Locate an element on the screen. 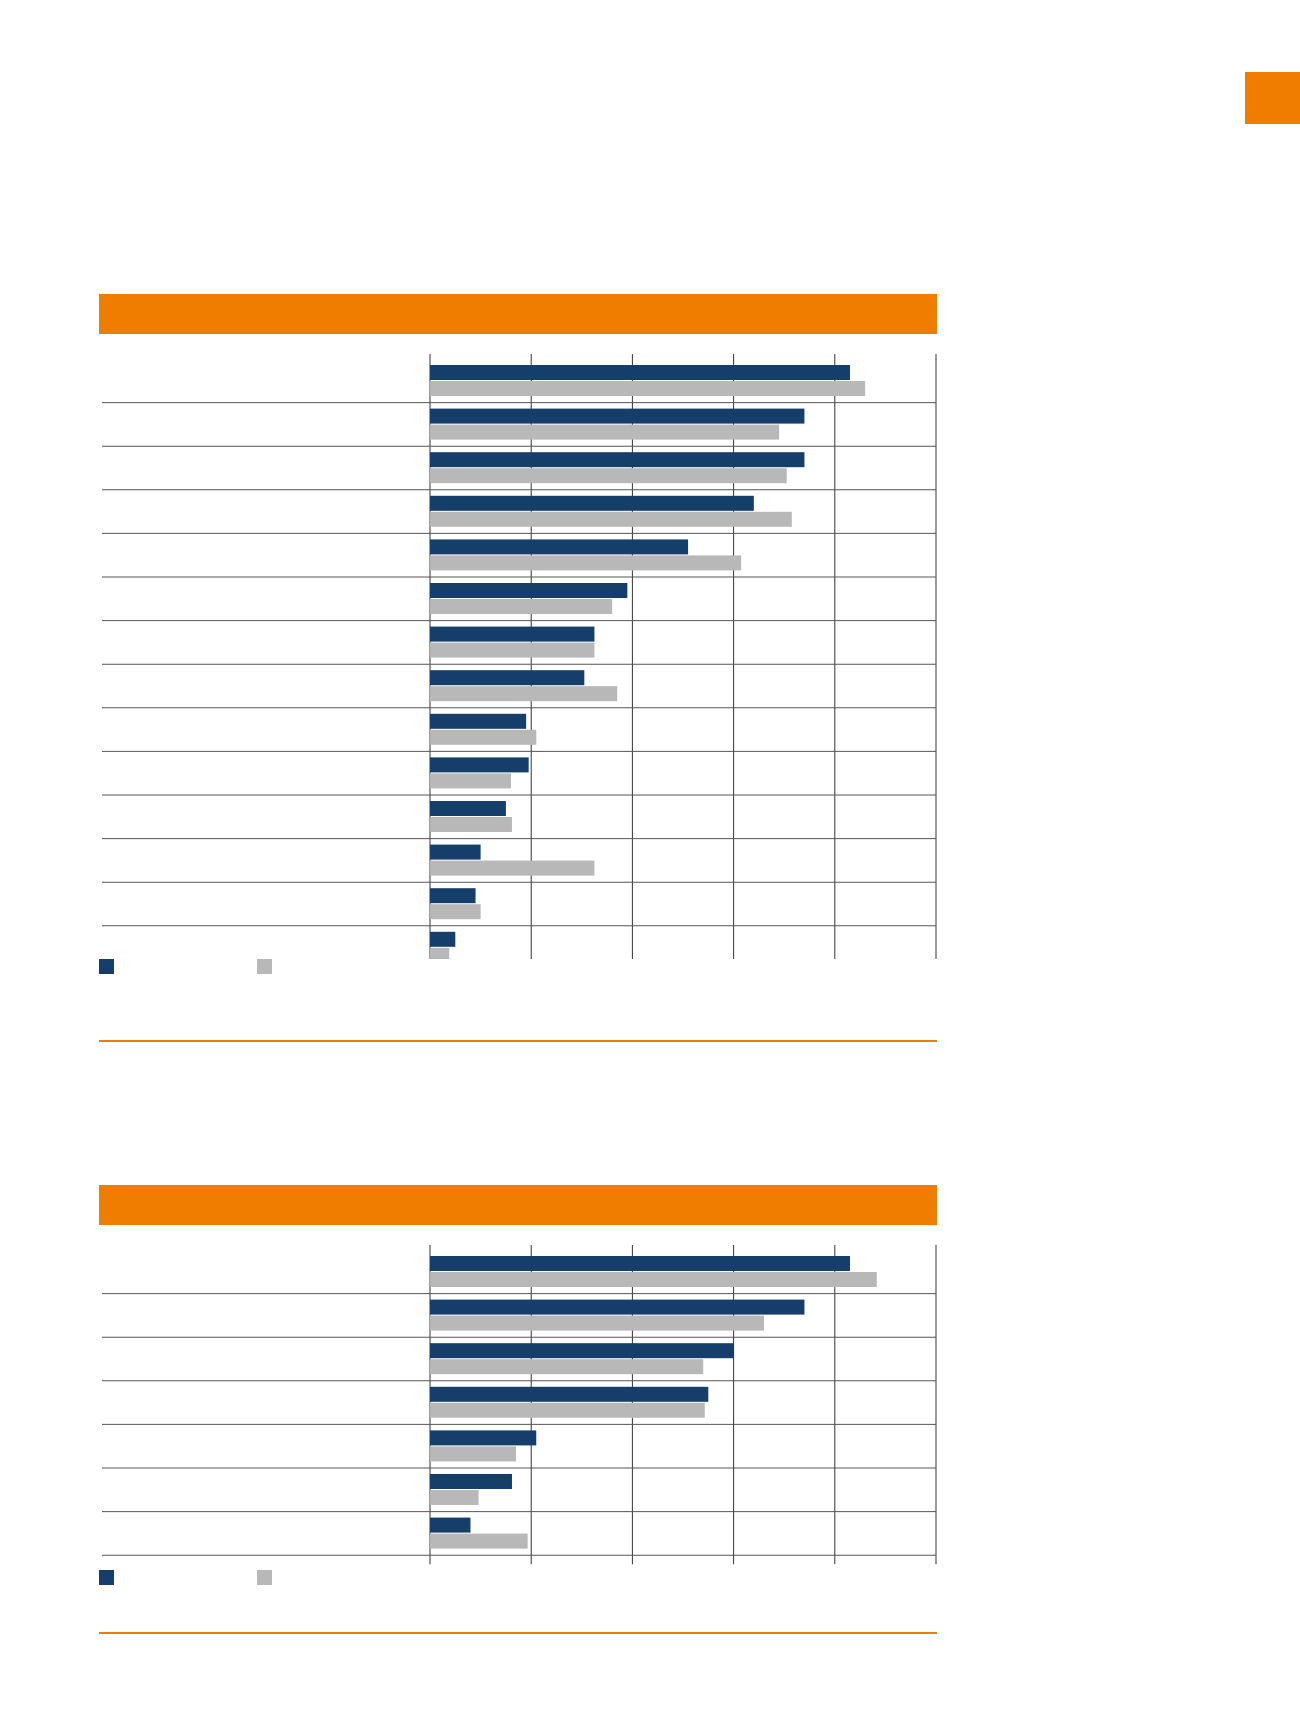 The image size is (1300, 1734). section-tab-marker is located at coordinates (1272, 98).